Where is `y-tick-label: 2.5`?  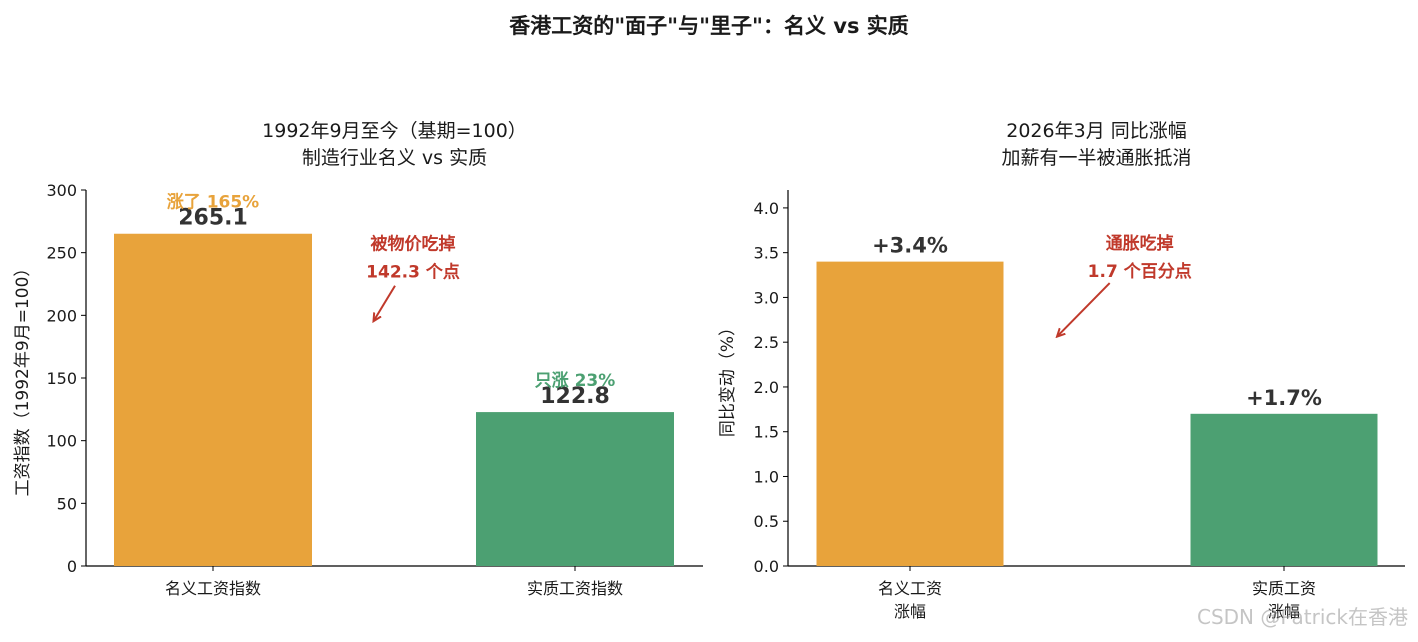 y-tick-label: 2.5 is located at coordinates (766, 342).